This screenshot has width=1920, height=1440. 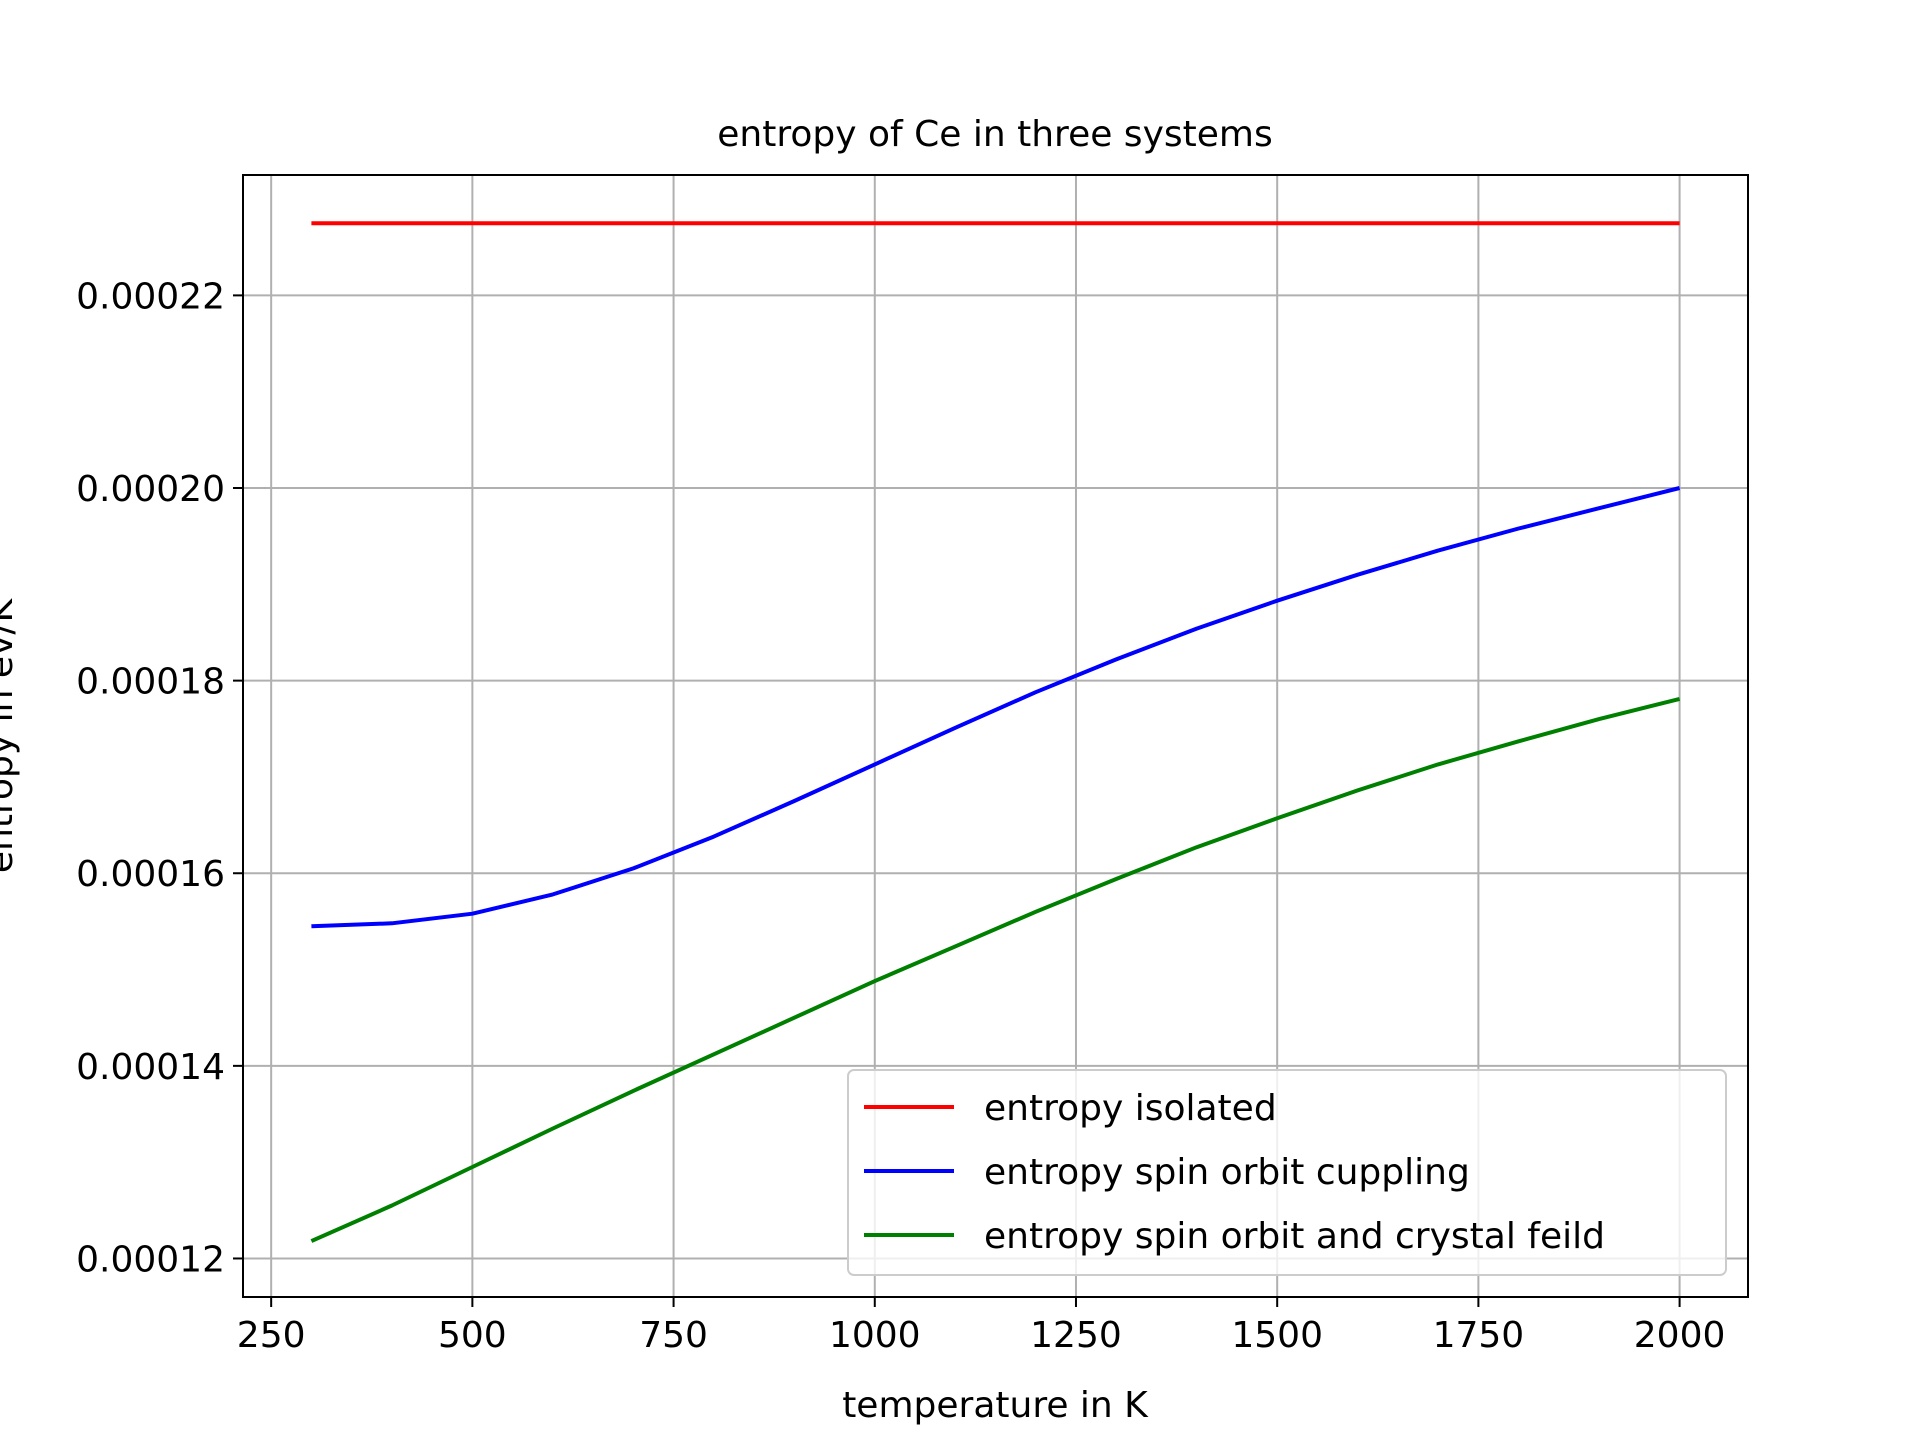 I want to click on x-tick-label: 250, so click(x=271, y=1335).